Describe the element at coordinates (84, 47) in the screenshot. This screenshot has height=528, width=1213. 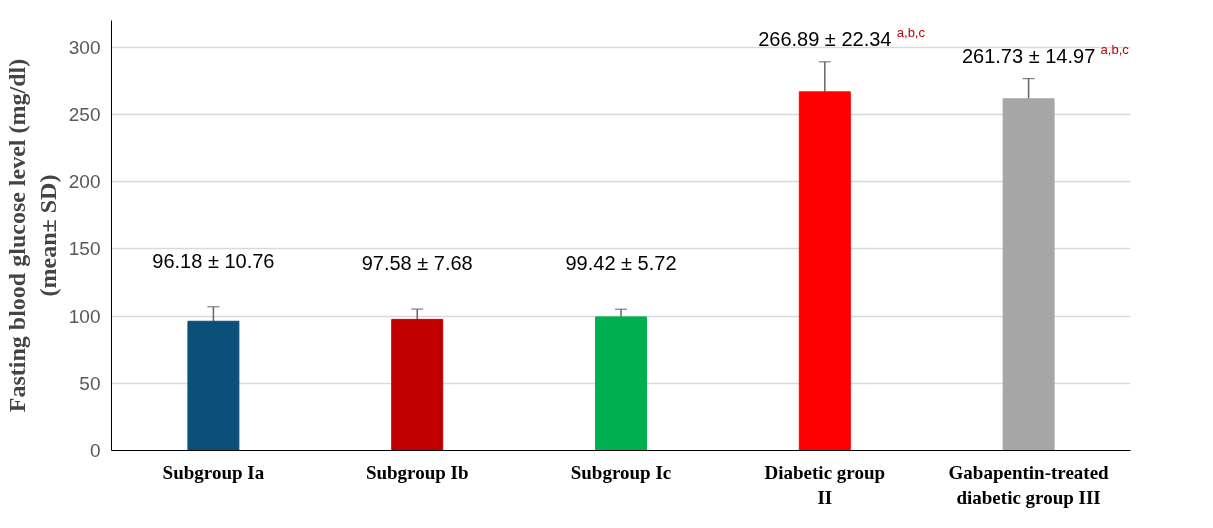
I see `y-tick-label: 300` at that location.